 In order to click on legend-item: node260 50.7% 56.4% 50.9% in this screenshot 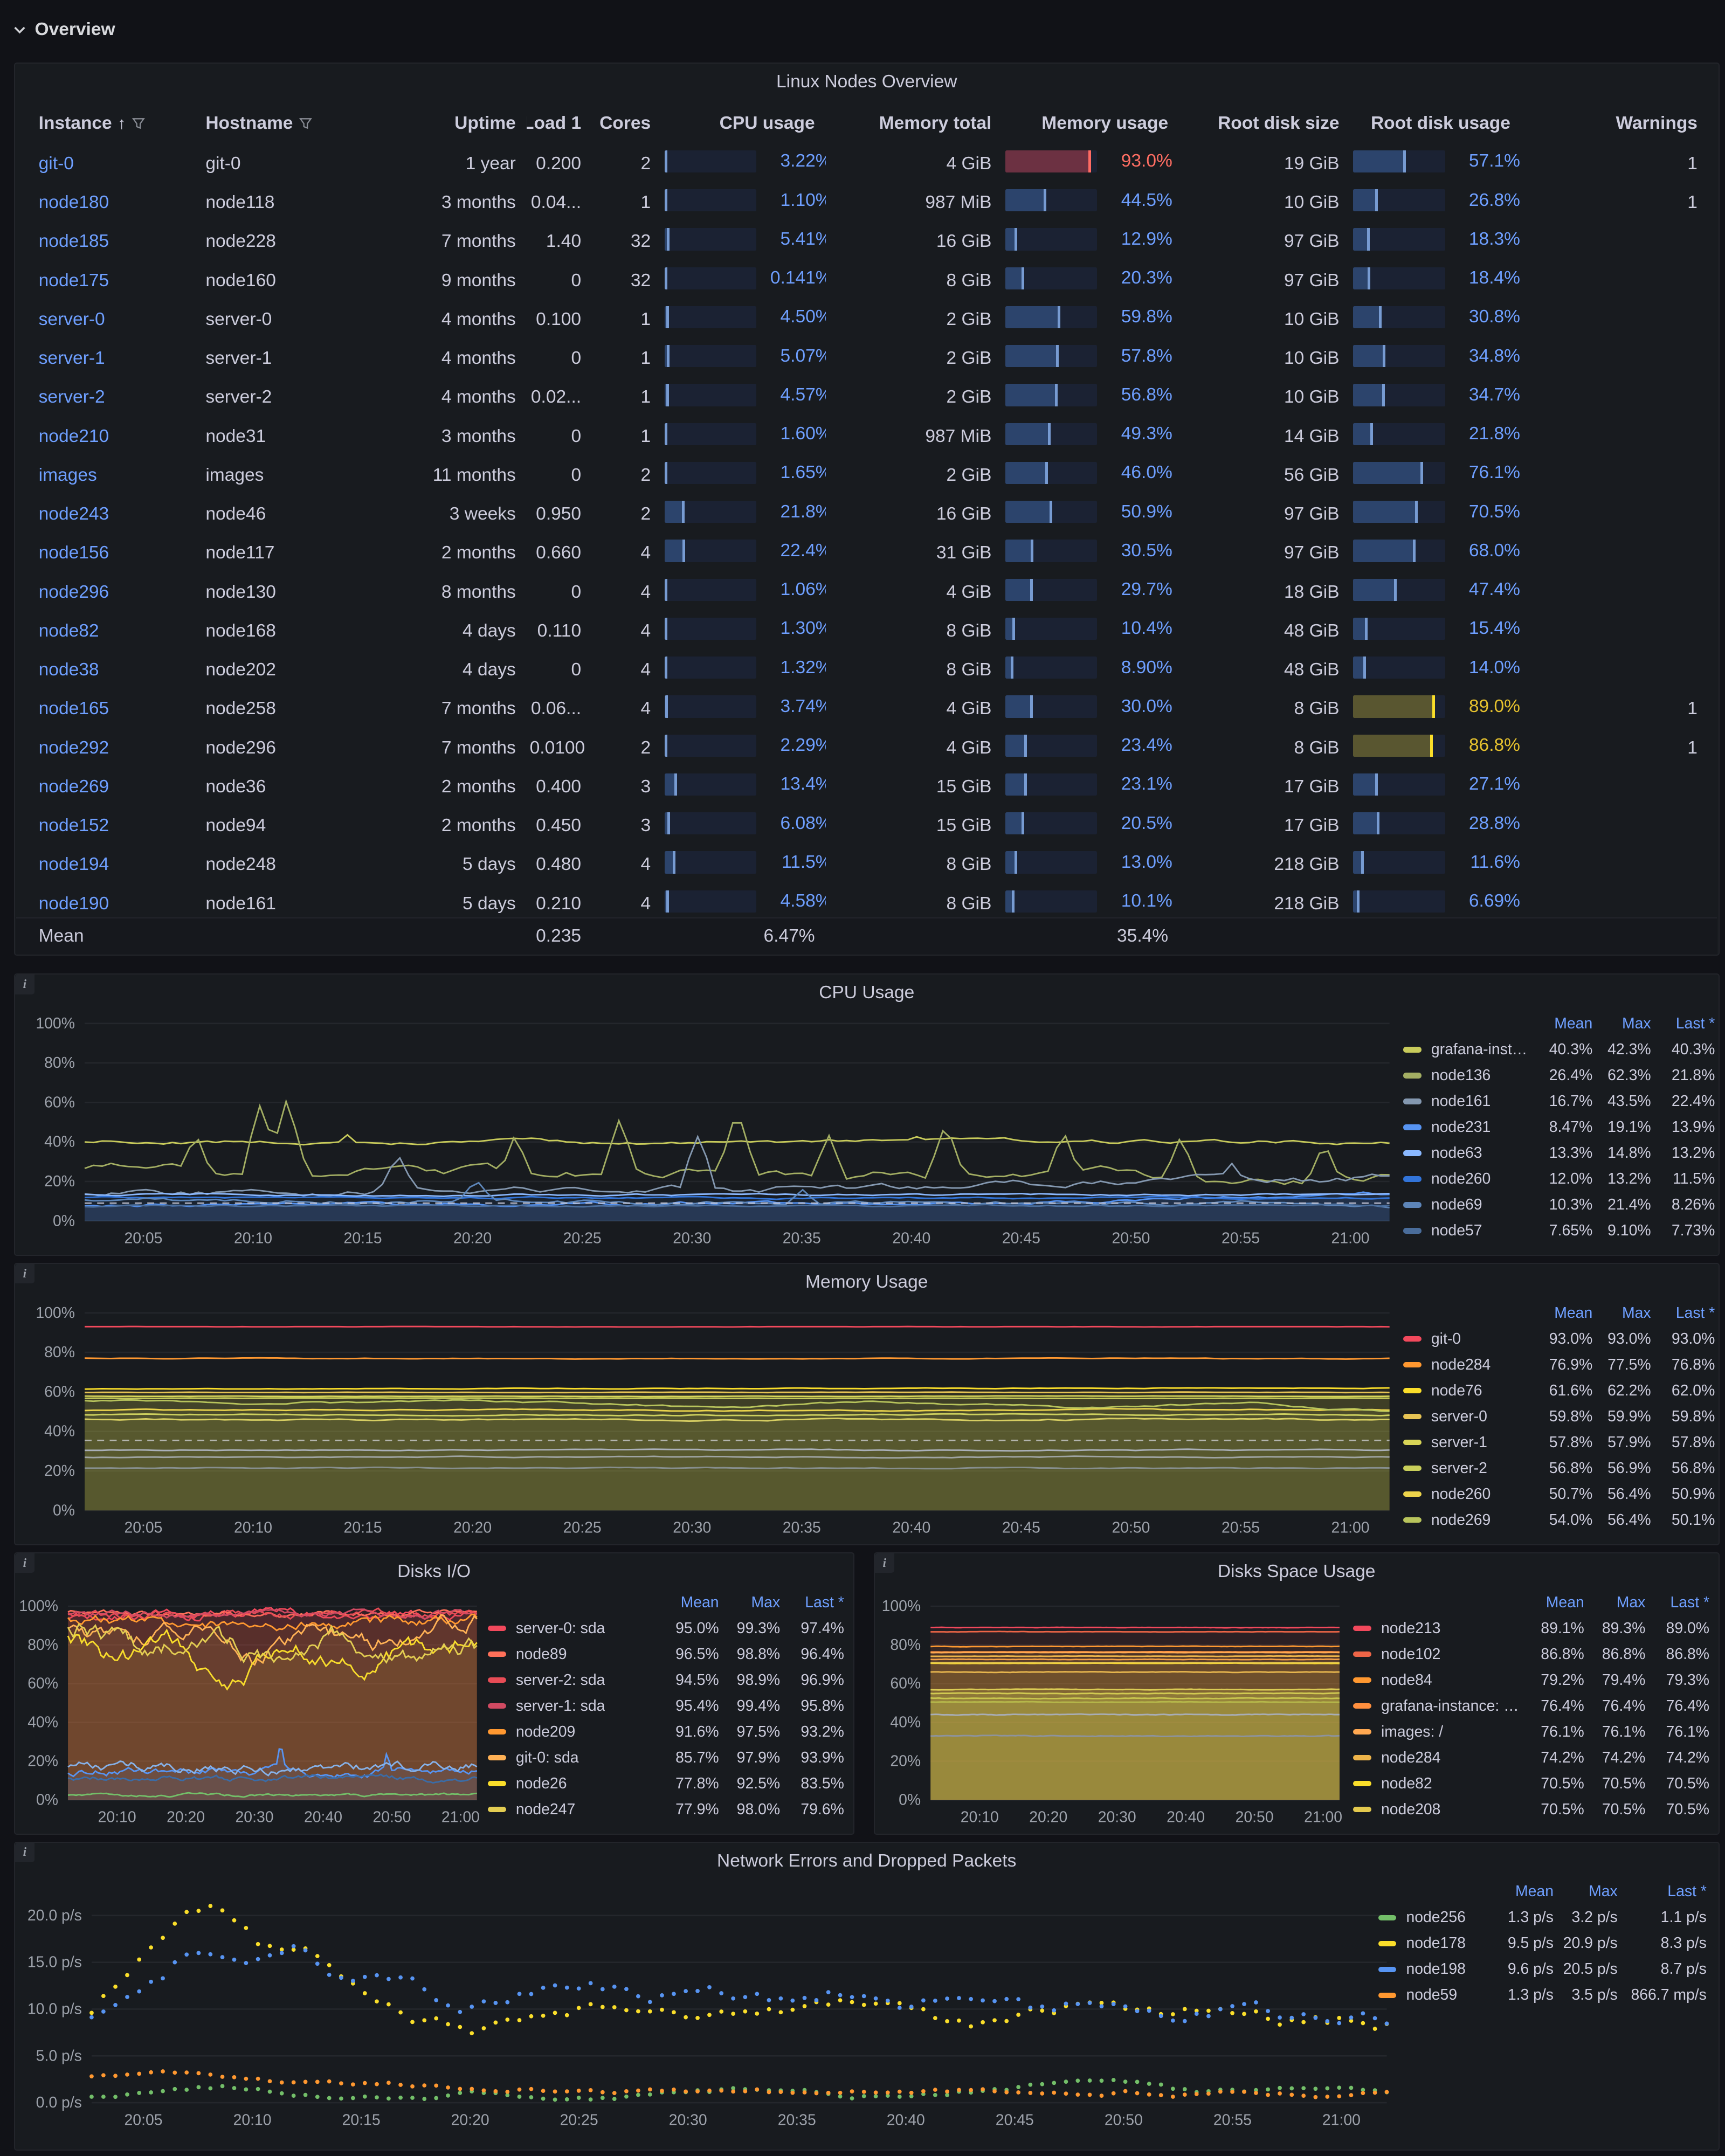, I will do `click(1559, 1494)`.